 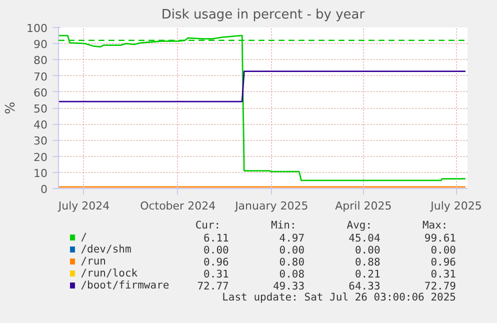 What do you see at coordinates (440, 238) in the screenshot?
I see `text: 99.61` at bounding box center [440, 238].